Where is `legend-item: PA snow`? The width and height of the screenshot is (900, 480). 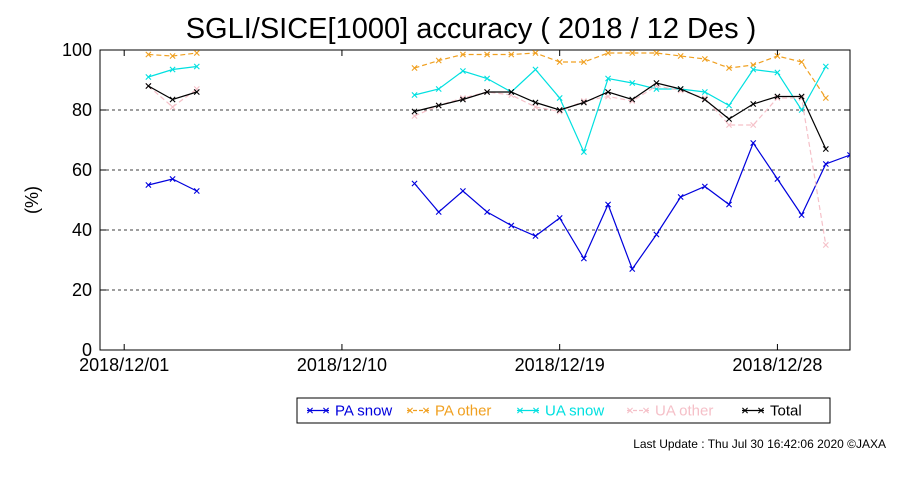
legend-item: PA snow is located at coordinates (349, 411).